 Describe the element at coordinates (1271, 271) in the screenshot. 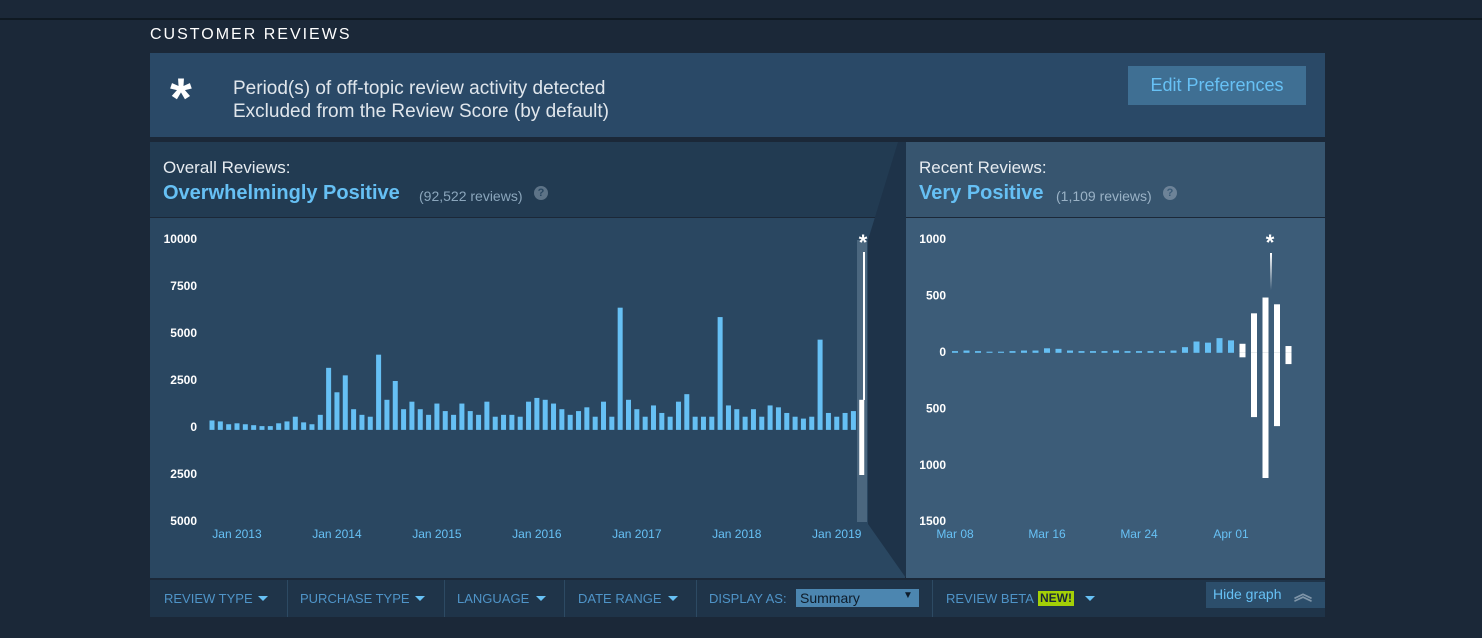

I see `annotation-line` at that location.